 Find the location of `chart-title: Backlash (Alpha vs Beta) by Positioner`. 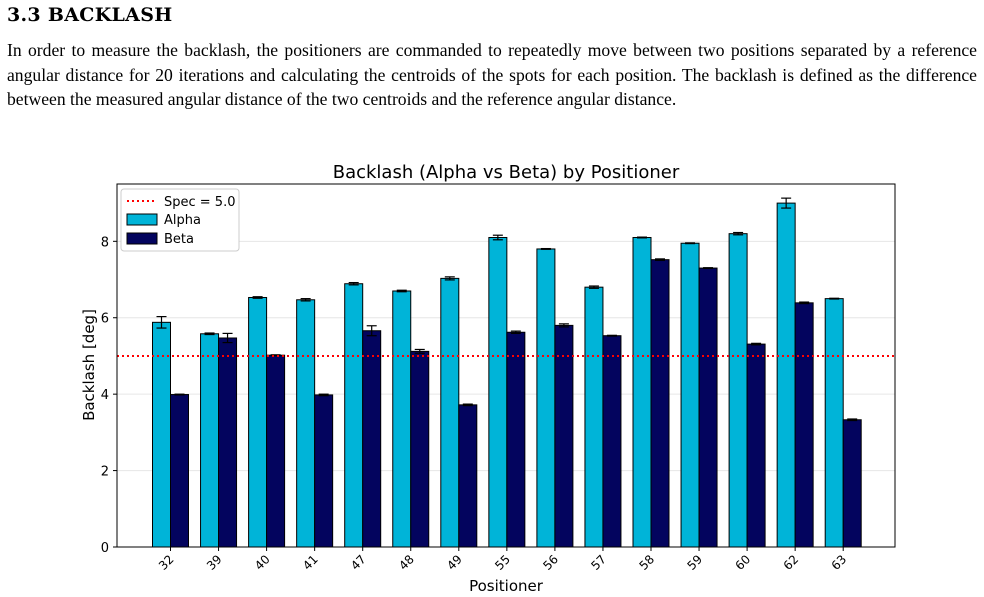

chart-title: Backlash (Alpha vs Beta) by Positioner is located at coordinates (506, 172).